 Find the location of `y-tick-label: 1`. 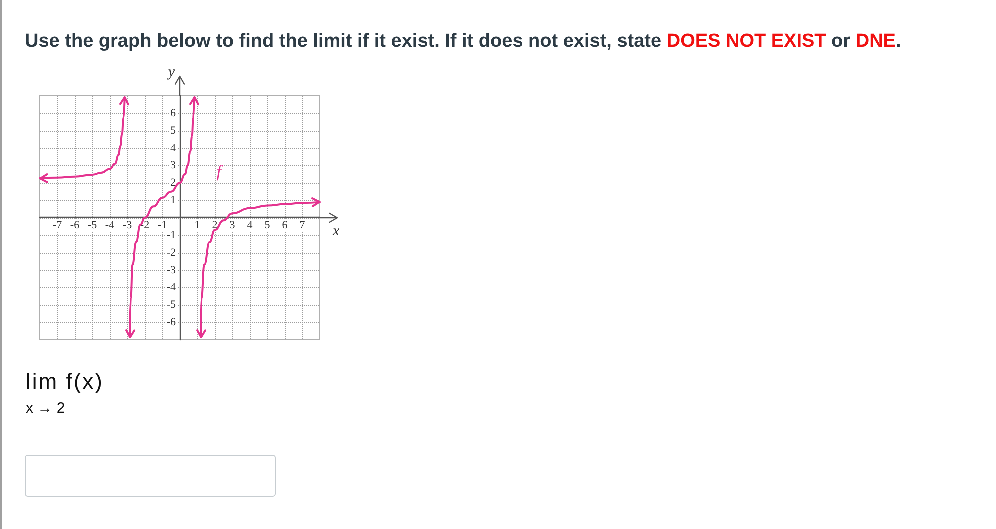

y-tick-label: 1 is located at coordinates (173, 200).